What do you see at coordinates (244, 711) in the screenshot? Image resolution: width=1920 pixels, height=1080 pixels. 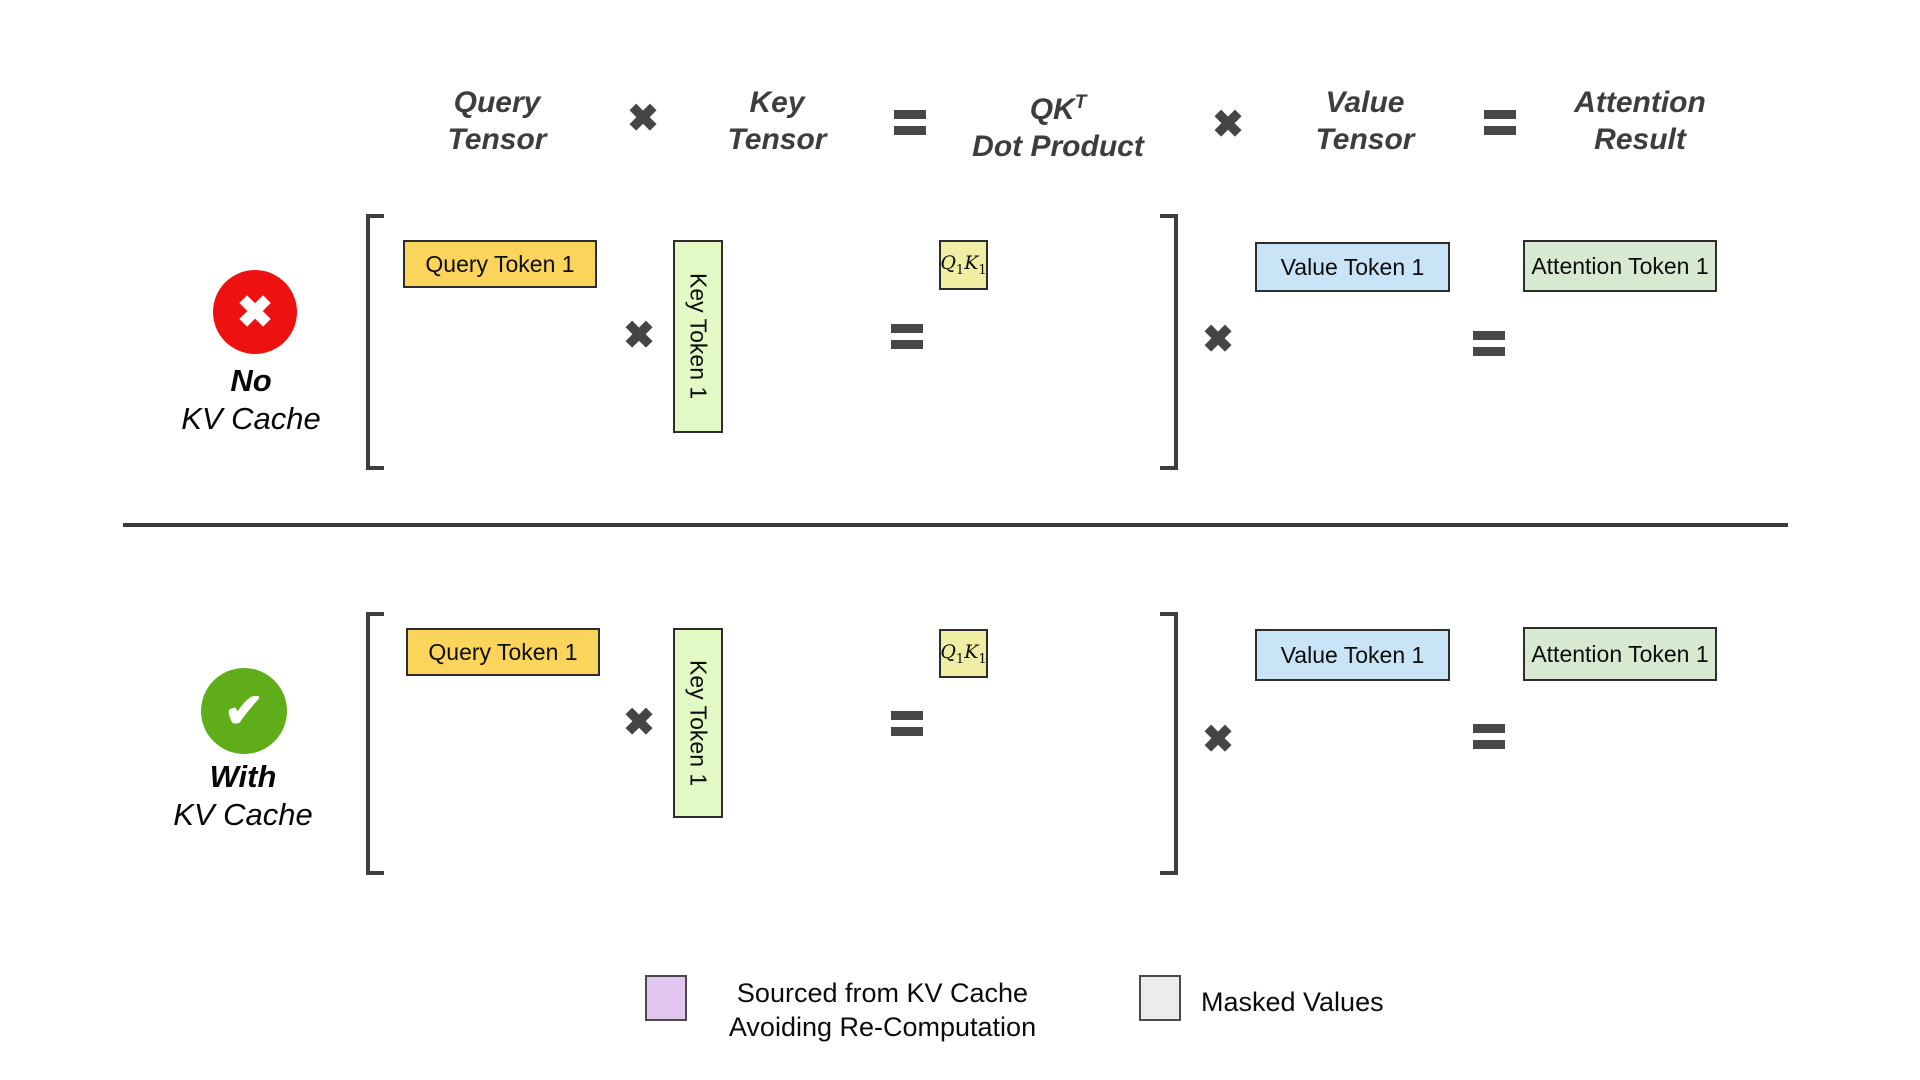 I see `success-icon: ✔` at bounding box center [244, 711].